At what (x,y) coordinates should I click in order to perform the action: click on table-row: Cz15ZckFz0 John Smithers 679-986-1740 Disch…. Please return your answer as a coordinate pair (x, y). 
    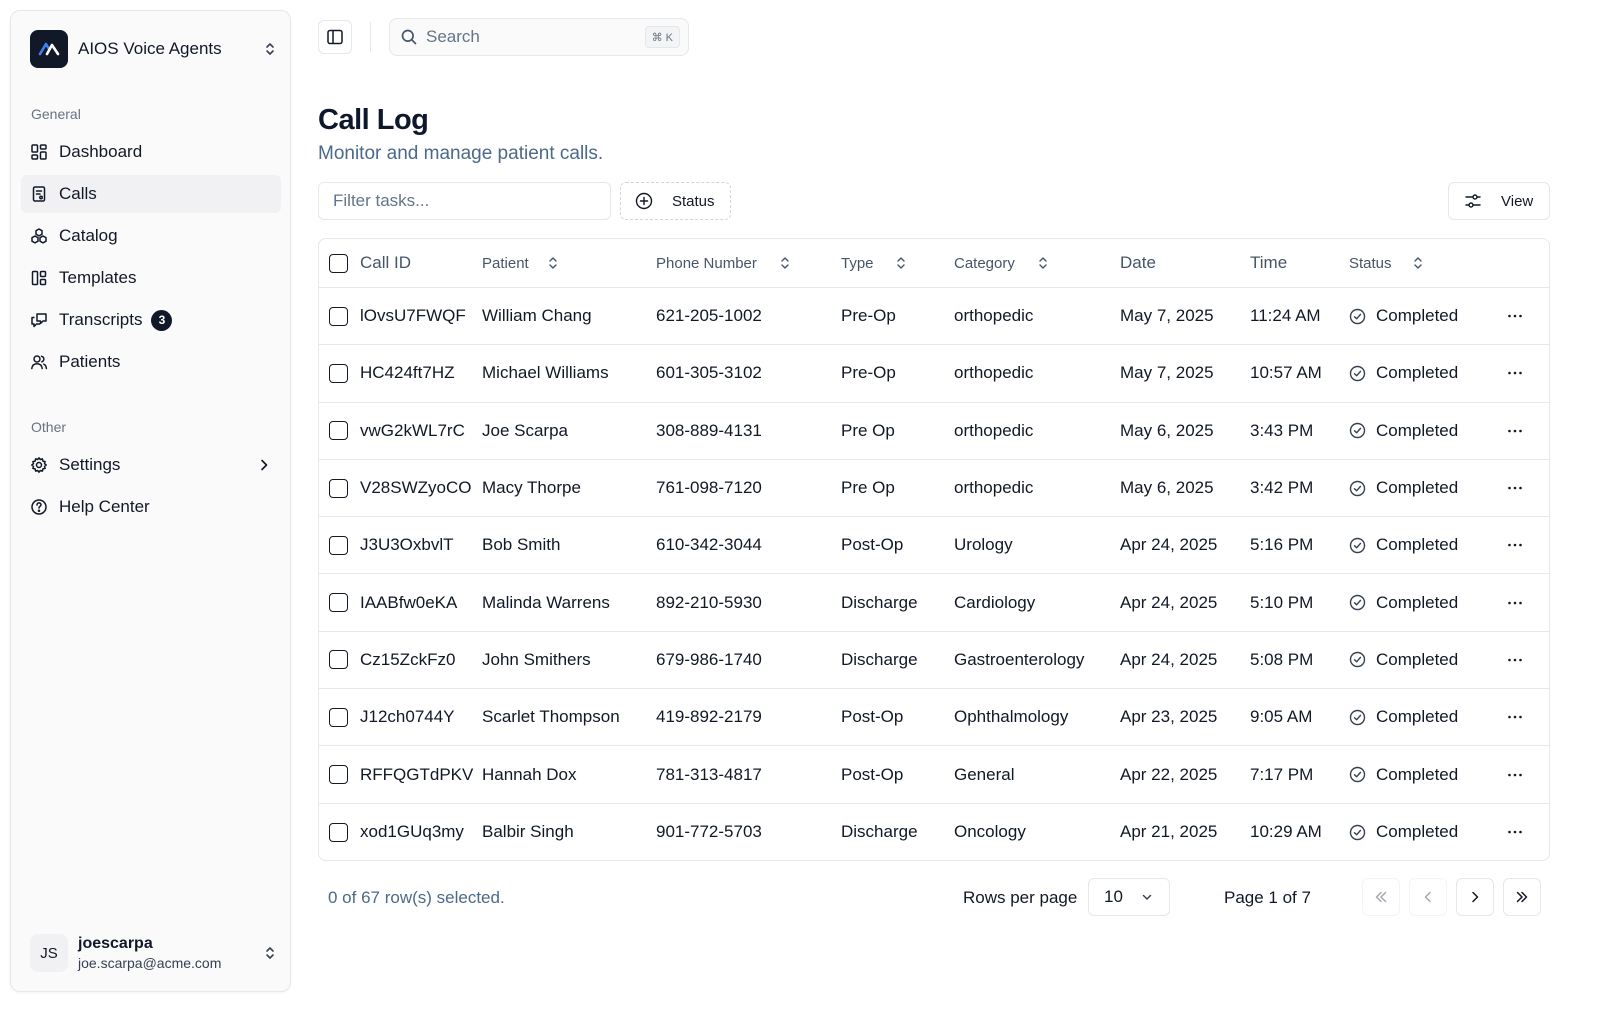
    Looking at the image, I should click on (934, 661).